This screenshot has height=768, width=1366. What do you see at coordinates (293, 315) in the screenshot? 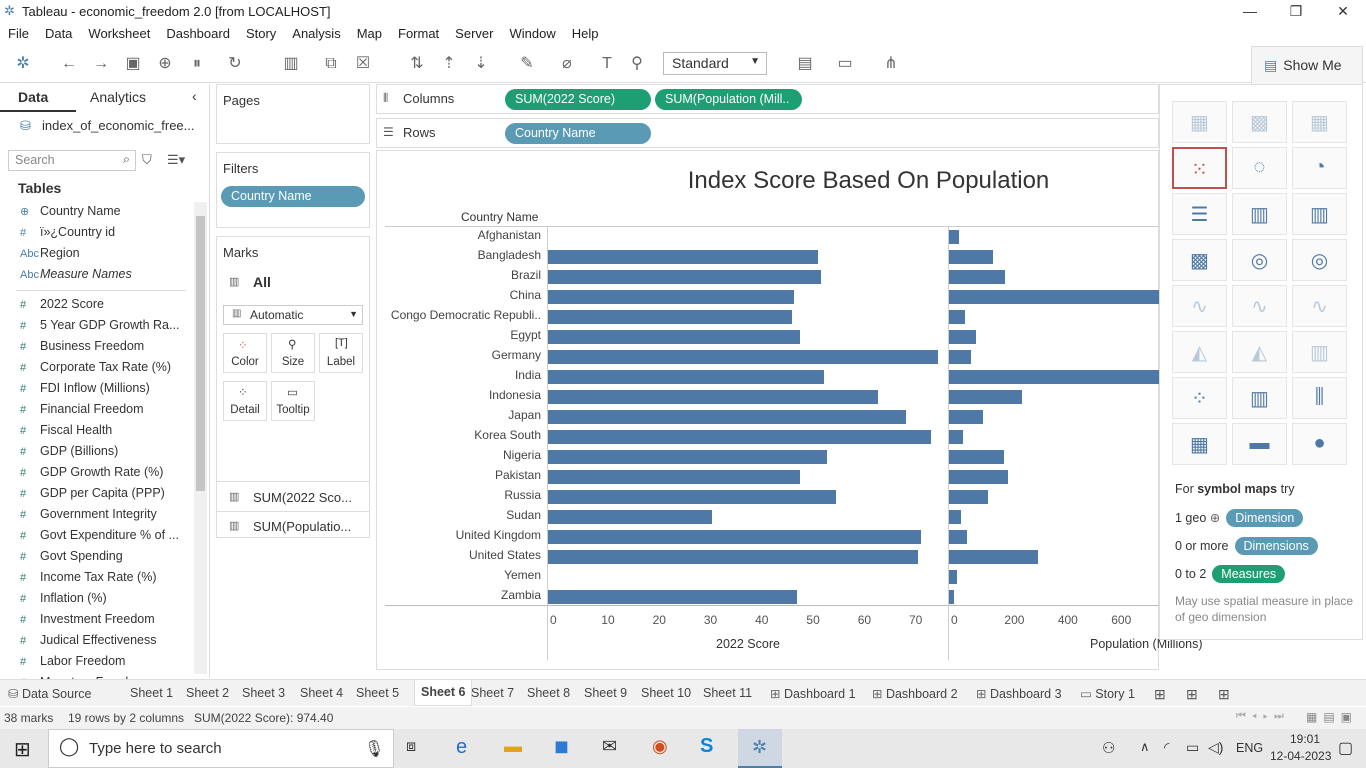
I see `mark-type-select: ▥ Automatic ▼` at bounding box center [293, 315].